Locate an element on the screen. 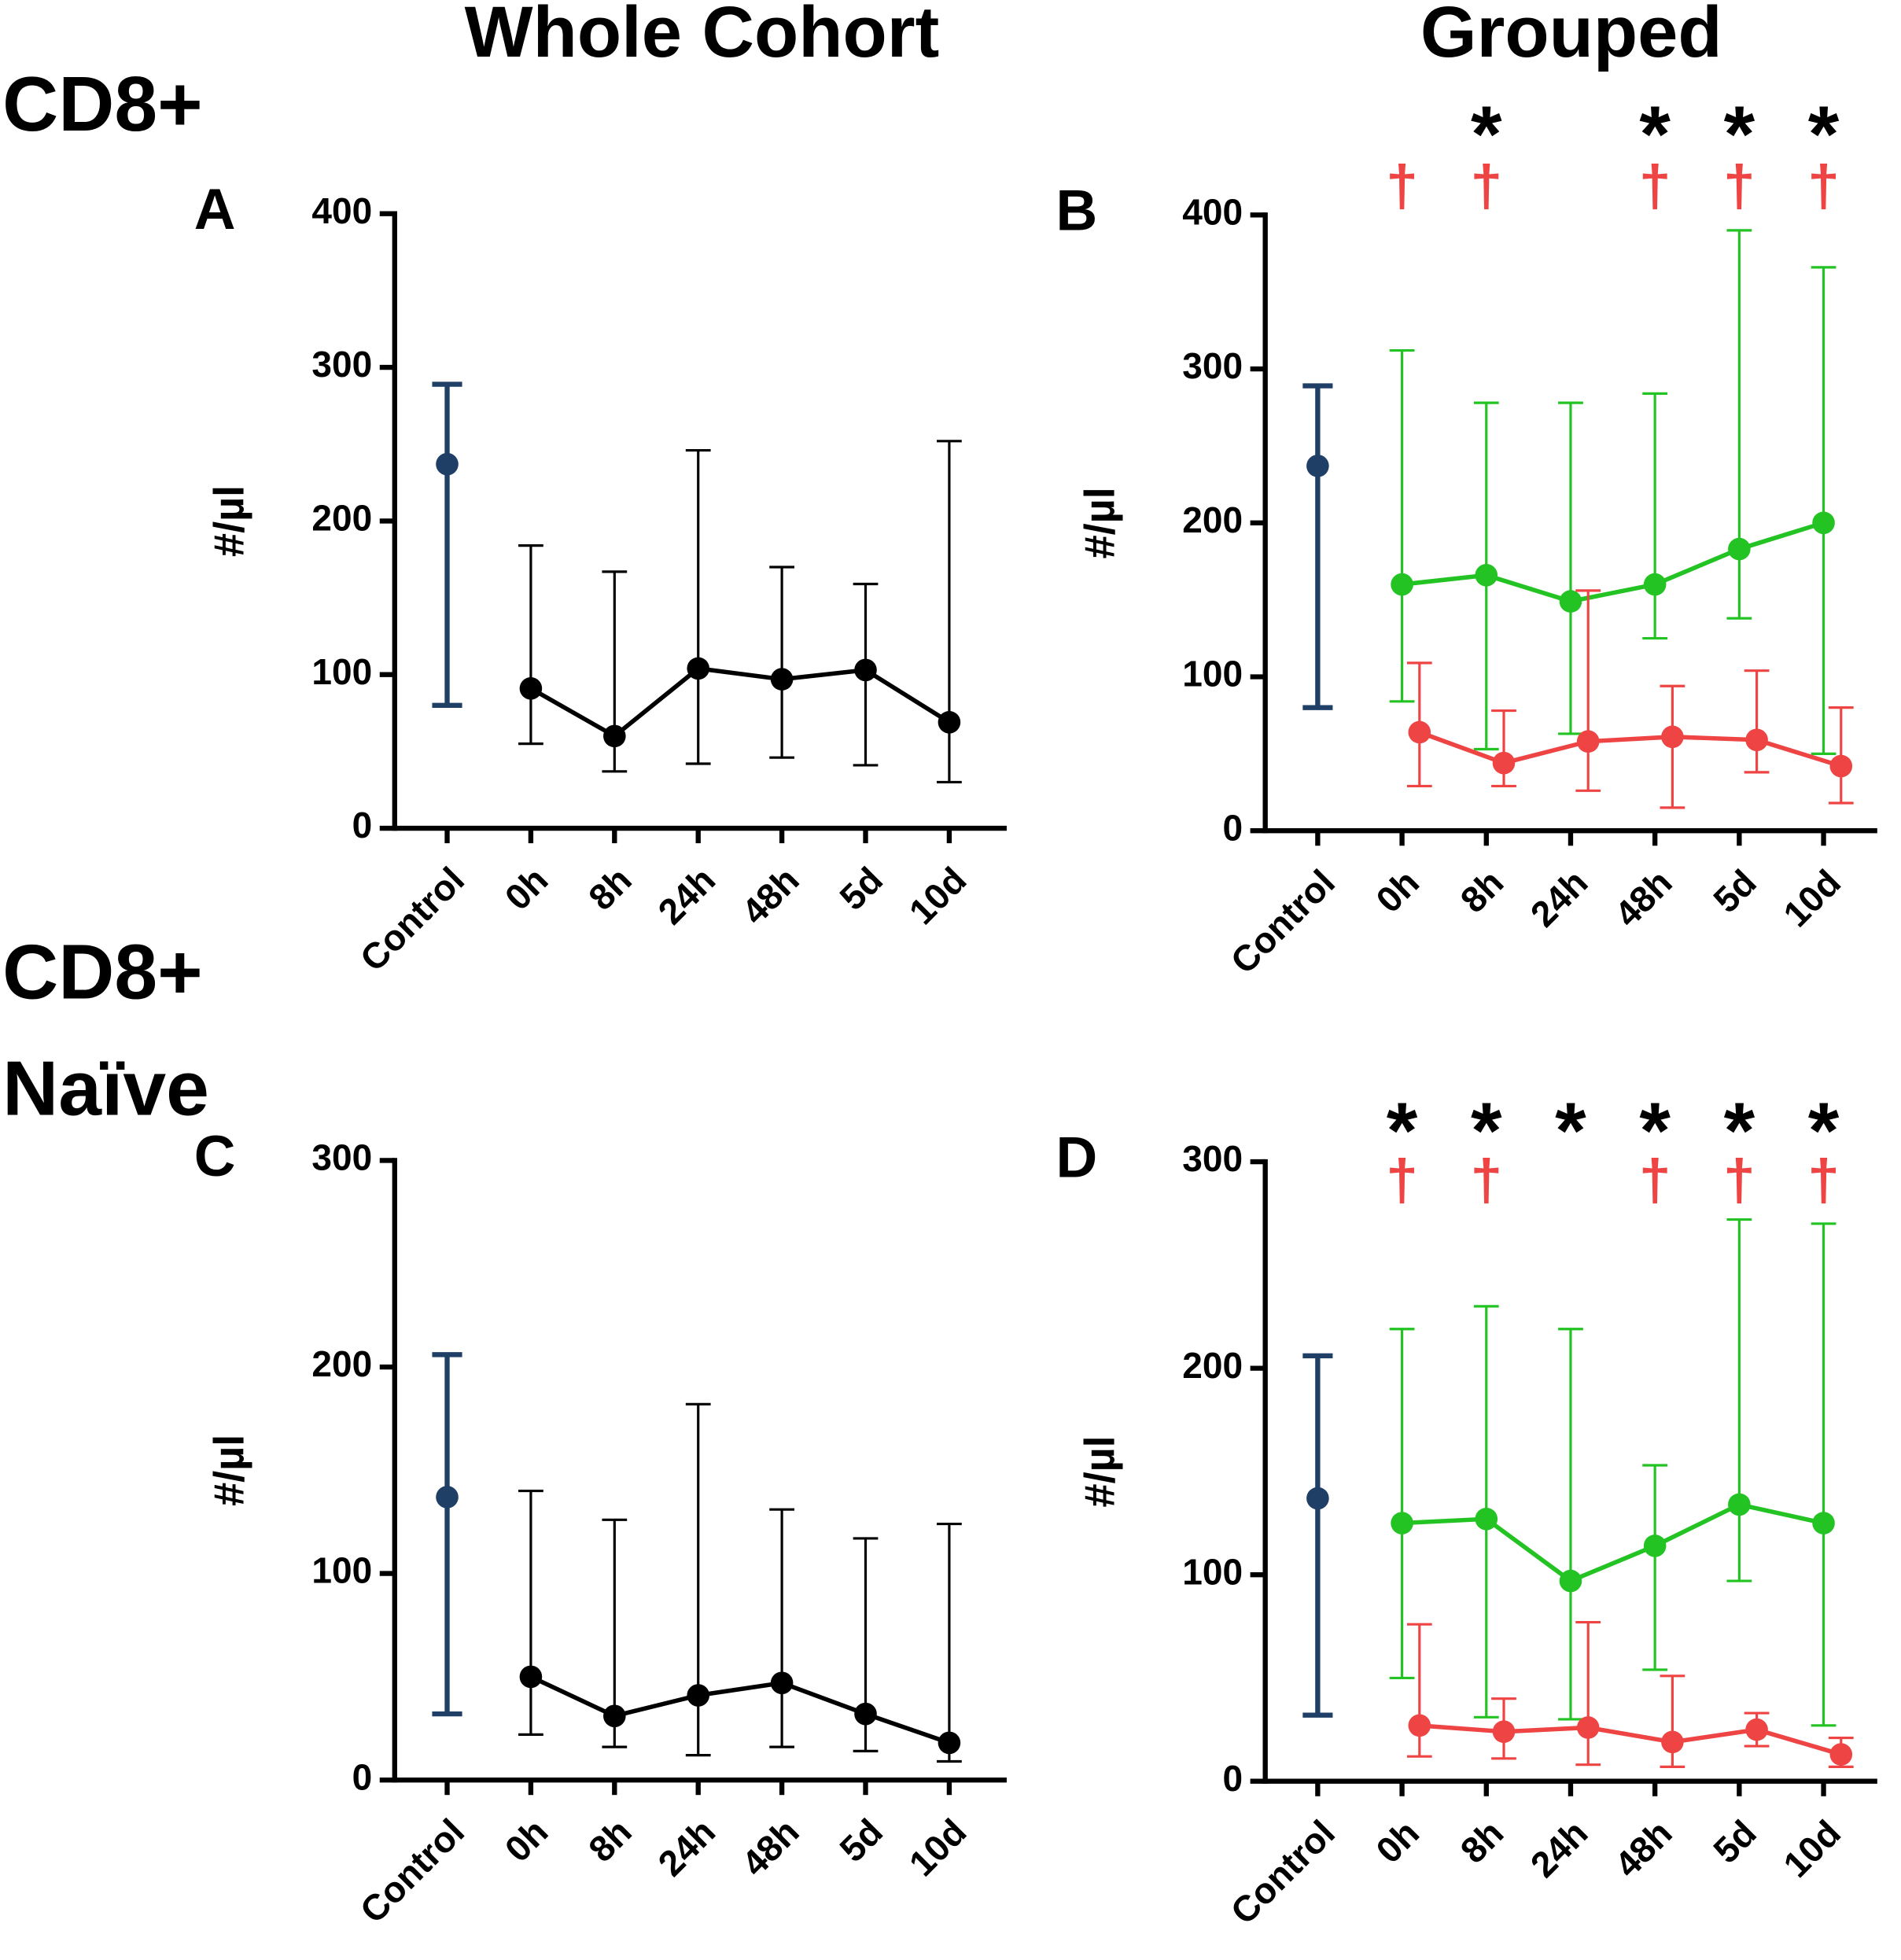 Image resolution: width=1901 pixels, height=1960 pixels. column-title: Grouped is located at coordinates (1571, 36).